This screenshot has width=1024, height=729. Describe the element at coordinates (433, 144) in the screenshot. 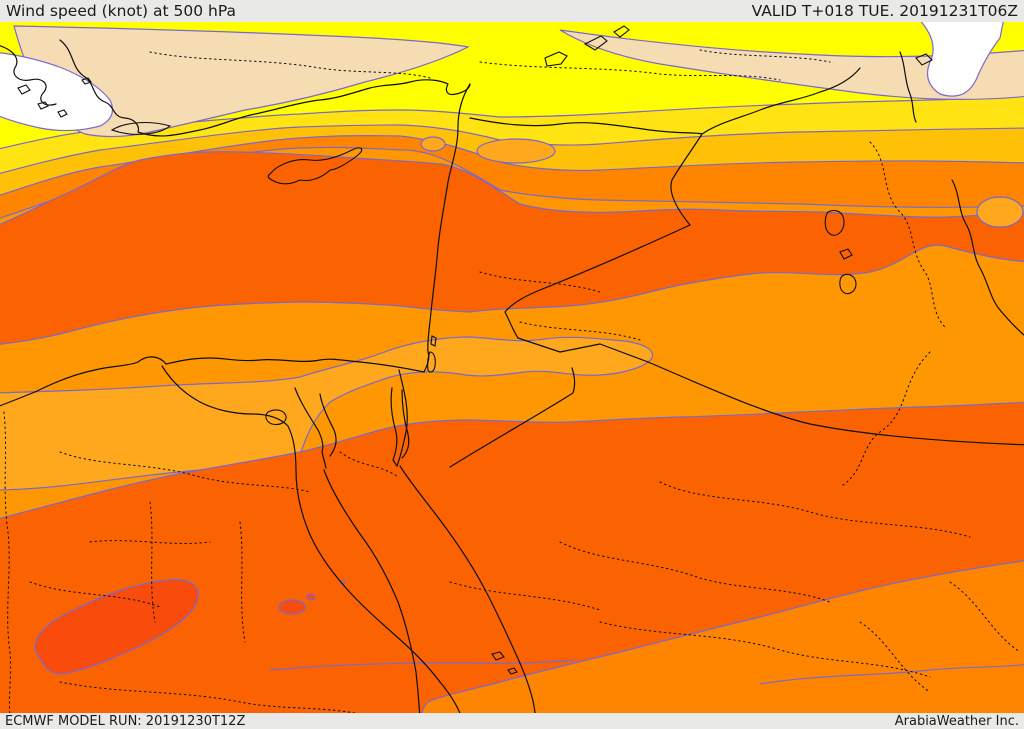

I see `light-blob-small` at that location.